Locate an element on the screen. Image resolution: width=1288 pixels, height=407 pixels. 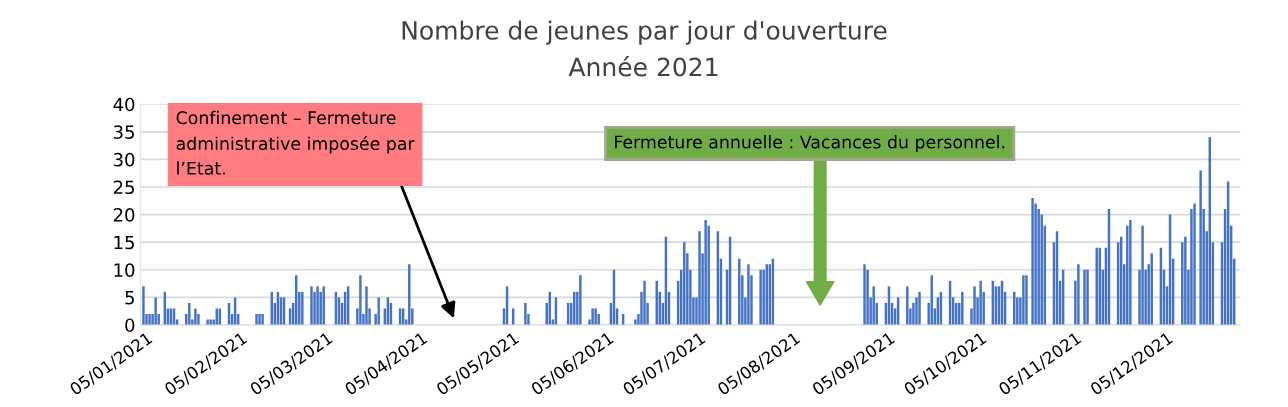
y-tick-label: 15 is located at coordinates (124, 242).